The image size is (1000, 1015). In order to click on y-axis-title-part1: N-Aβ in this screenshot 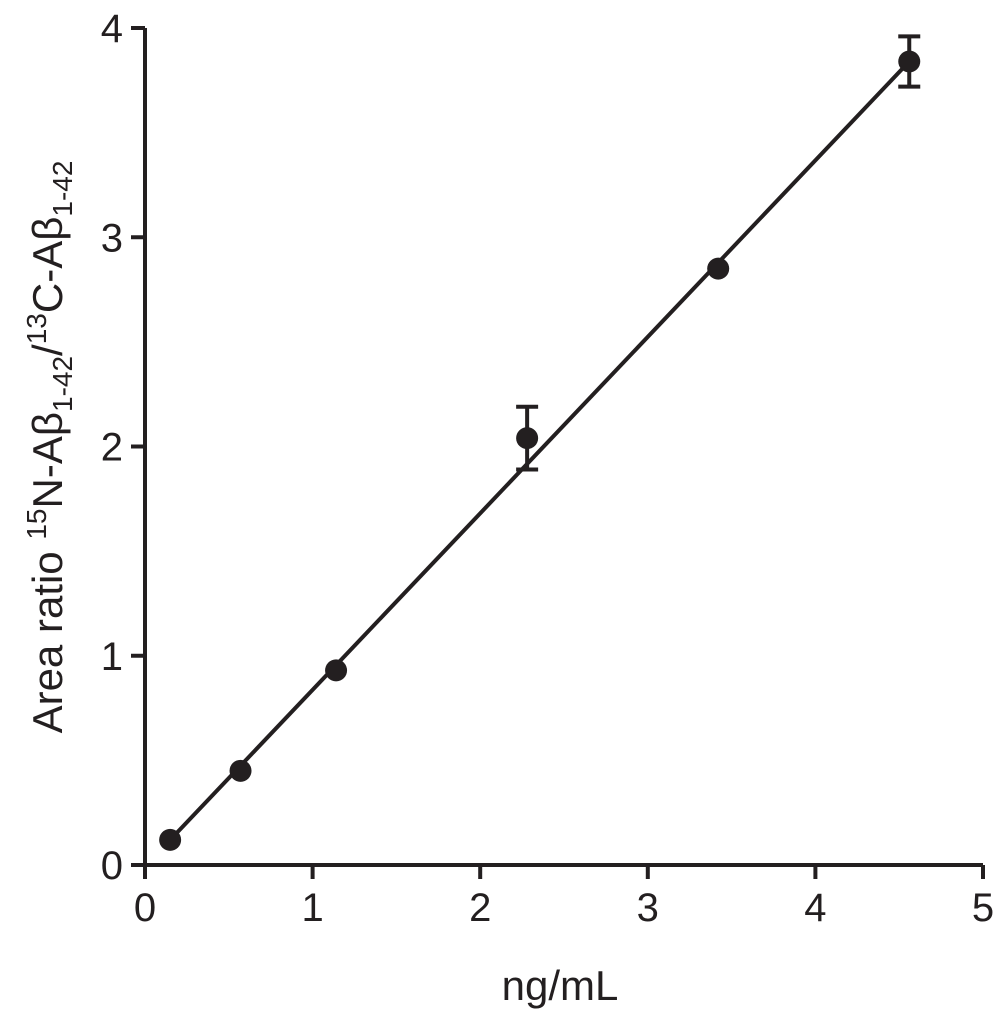, I will do `click(47, 460)`.